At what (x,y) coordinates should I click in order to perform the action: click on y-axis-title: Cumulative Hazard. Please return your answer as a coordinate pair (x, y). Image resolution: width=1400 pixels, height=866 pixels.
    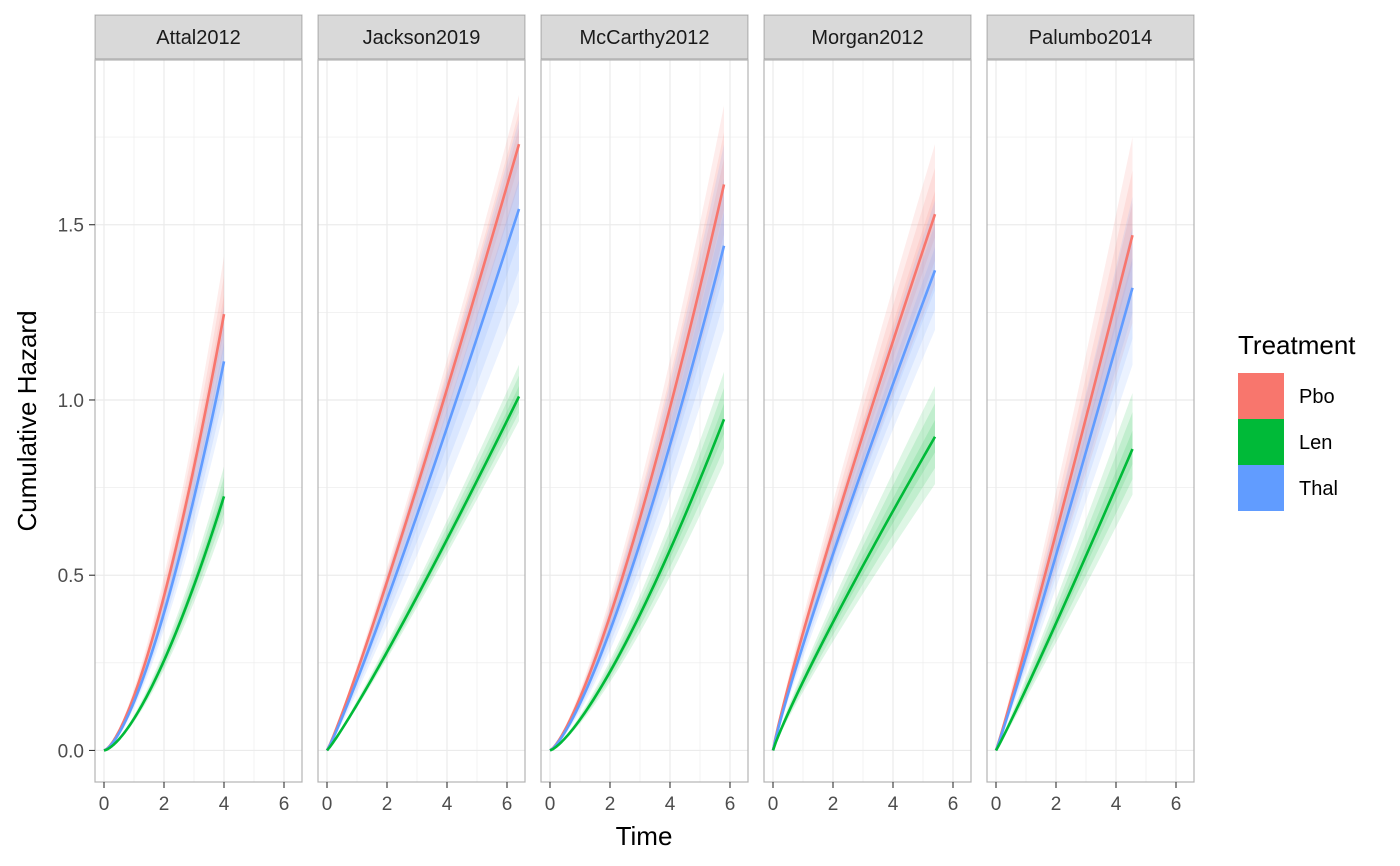
    Looking at the image, I should click on (27, 420).